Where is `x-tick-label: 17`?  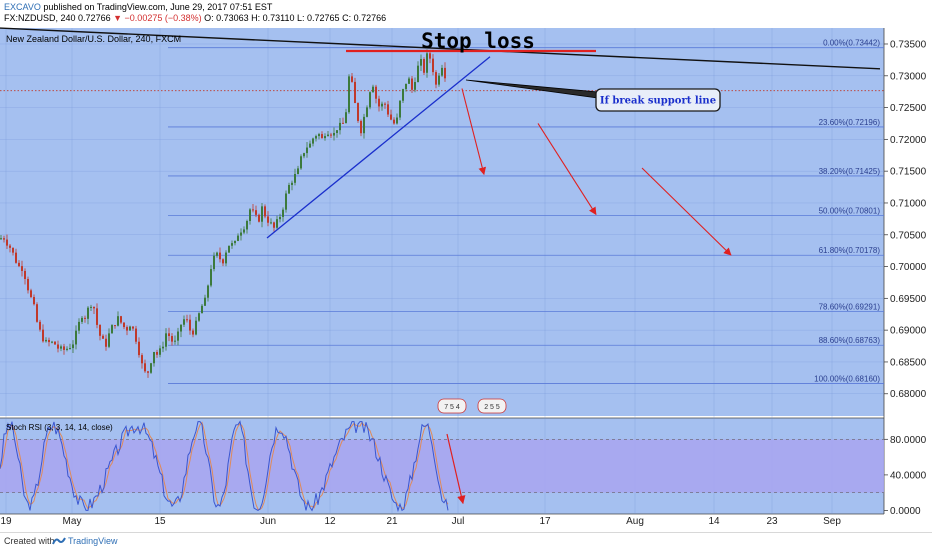
x-tick-label: 17 is located at coordinates (545, 521).